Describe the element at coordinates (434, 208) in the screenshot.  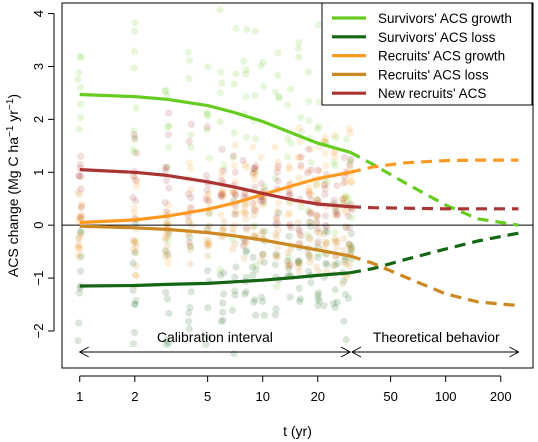
I see `series-line-projection` at that location.